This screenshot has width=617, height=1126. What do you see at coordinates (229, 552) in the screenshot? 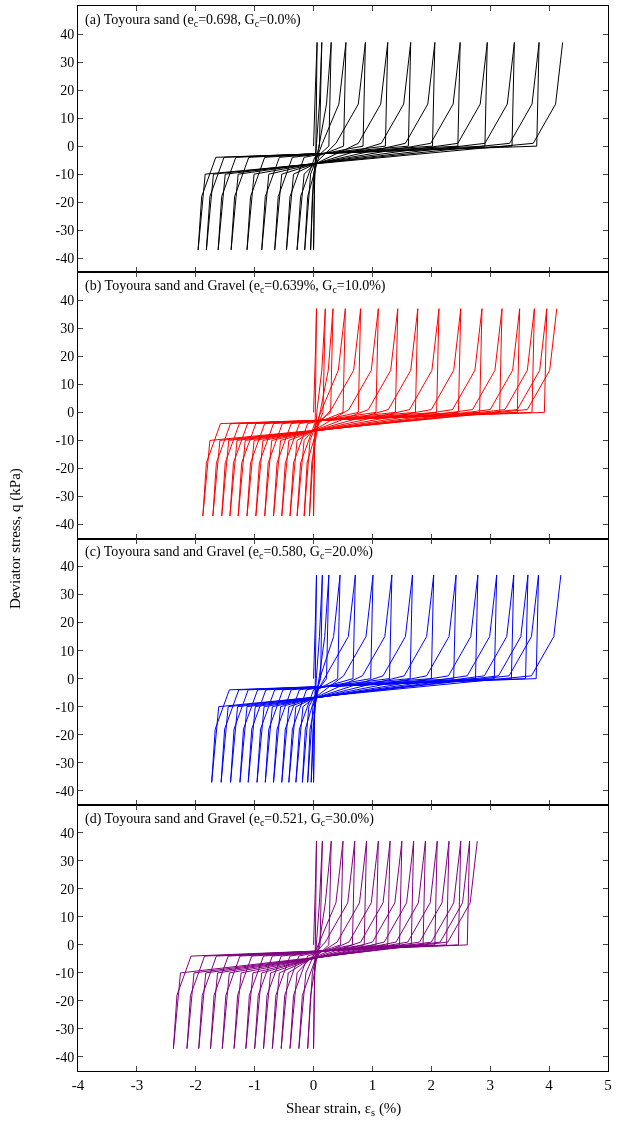
I see `chart-title: (c) Toyoura sand and Gravel (e$_{c}$=0.580, G$_{c}$=20.0%)` at bounding box center [229, 552].